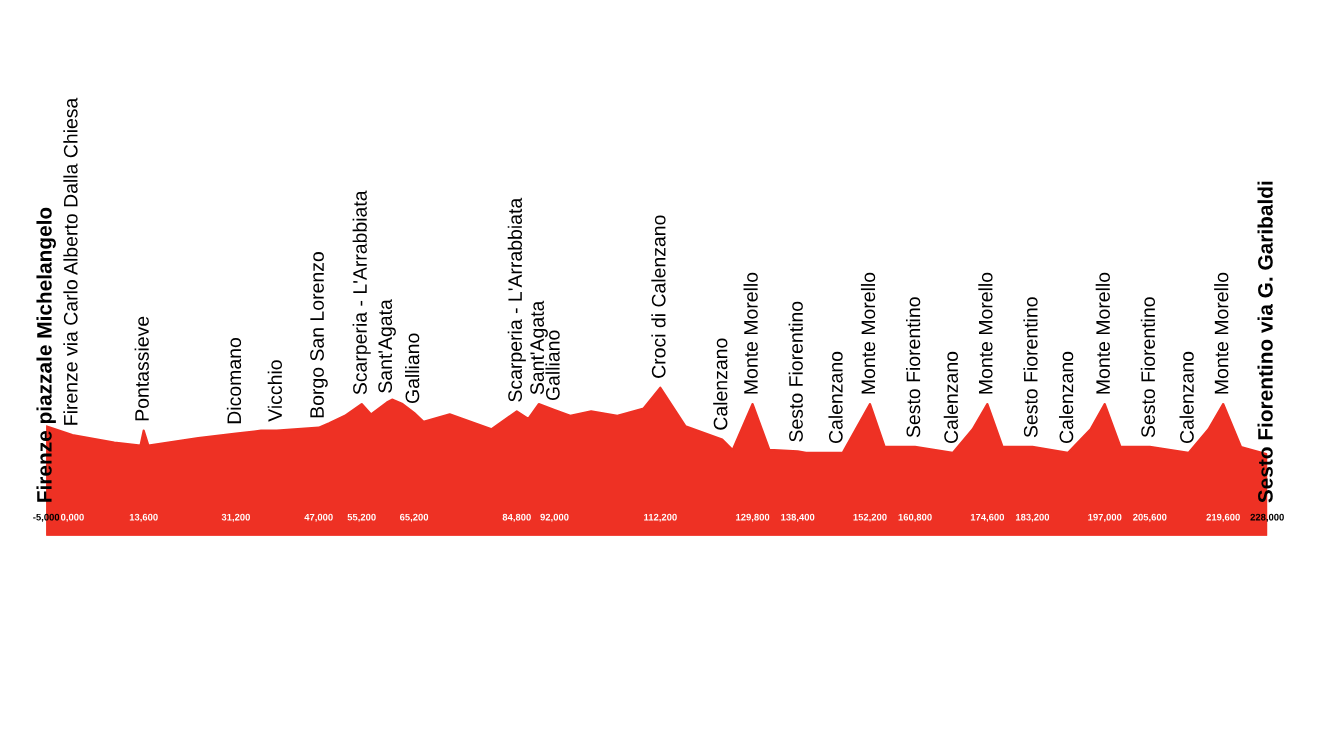  What do you see at coordinates (46, 354) in the screenshot?
I see `annotation: Firenze piazzale Michelangelo` at bounding box center [46, 354].